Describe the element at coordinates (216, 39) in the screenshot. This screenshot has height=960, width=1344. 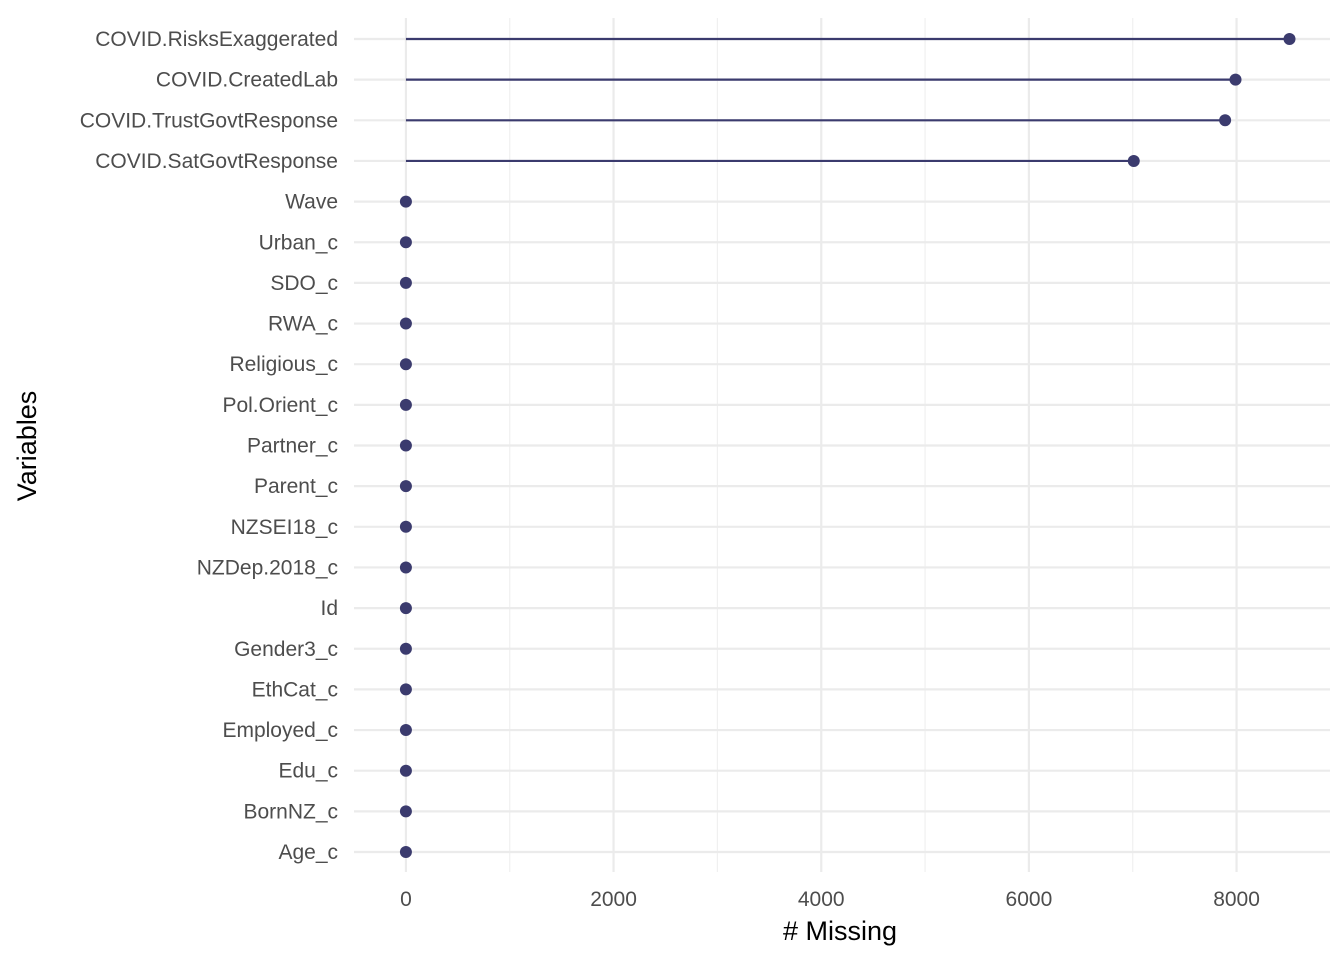
I see `y-tick-label: COVID.RisksExaggerated` at that location.